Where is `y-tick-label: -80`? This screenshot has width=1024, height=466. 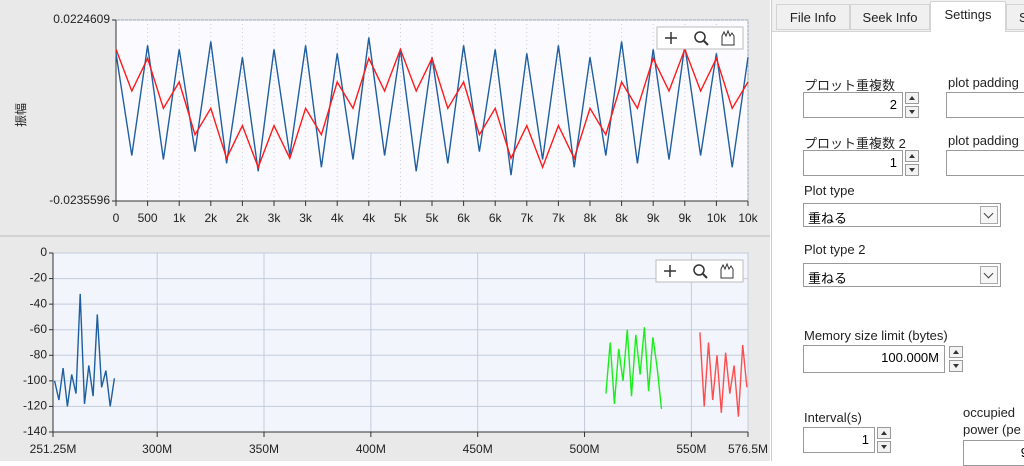
y-tick-label: -80 is located at coordinates (39, 354).